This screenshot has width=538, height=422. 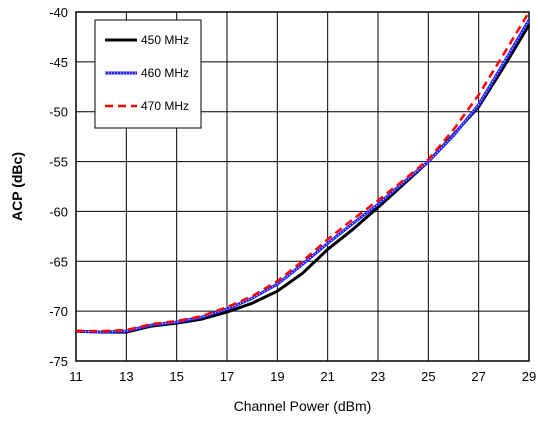 I want to click on y-axis-ticks: -40 -45 -50 -55 -60 -65 -70 -75, so click(x=58, y=187).